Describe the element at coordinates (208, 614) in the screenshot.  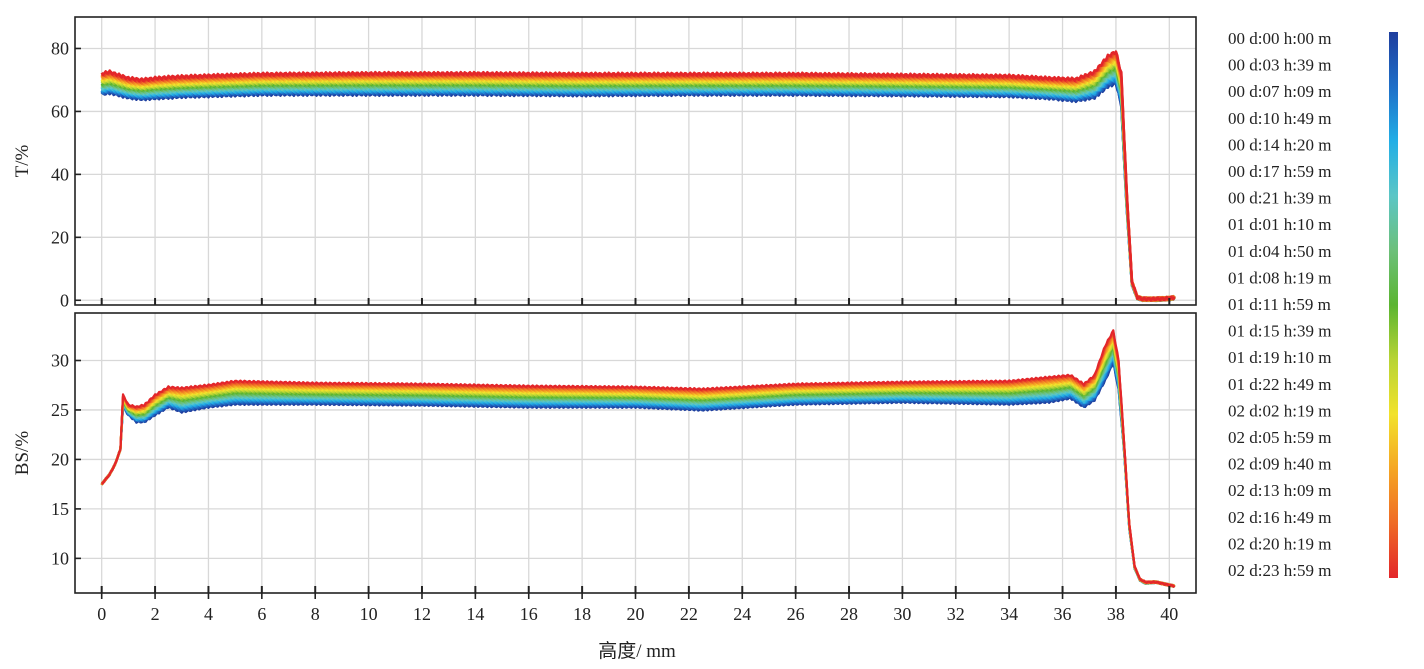
I see `x-tick-label: 4` at that location.